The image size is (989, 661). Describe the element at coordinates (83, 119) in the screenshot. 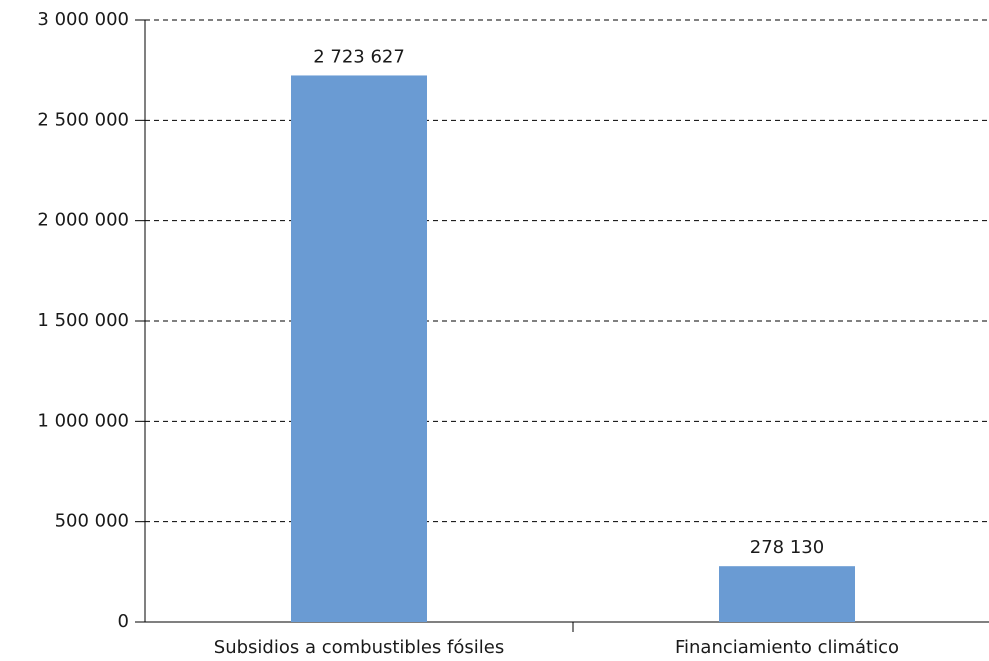

I see `y-tick-label: 2 500 000` at that location.